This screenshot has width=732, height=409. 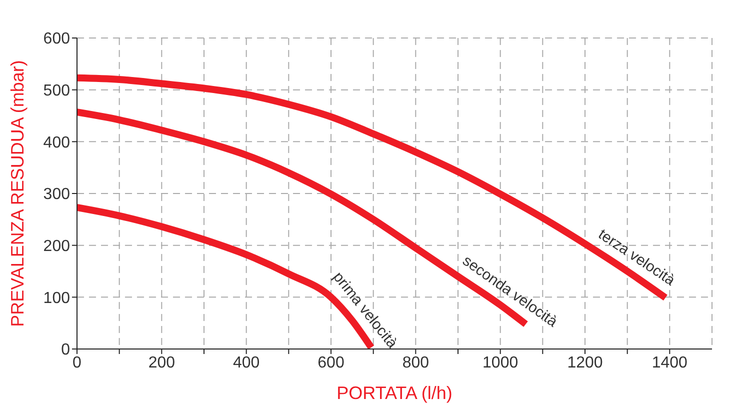 What do you see at coordinates (585, 363) in the screenshot?
I see `x-tick-label: 1200` at bounding box center [585, 363].